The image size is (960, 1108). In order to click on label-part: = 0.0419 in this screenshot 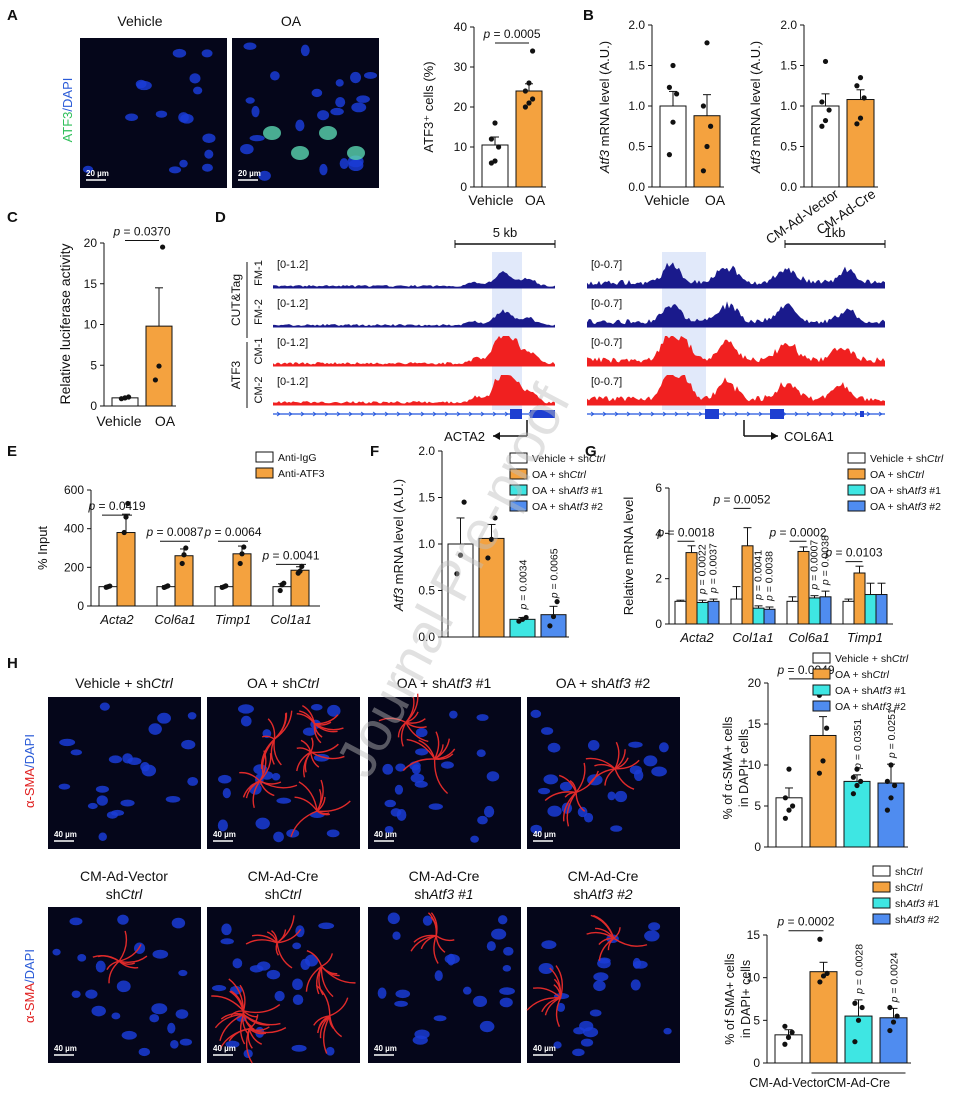, I will do `click(120, 506)`.